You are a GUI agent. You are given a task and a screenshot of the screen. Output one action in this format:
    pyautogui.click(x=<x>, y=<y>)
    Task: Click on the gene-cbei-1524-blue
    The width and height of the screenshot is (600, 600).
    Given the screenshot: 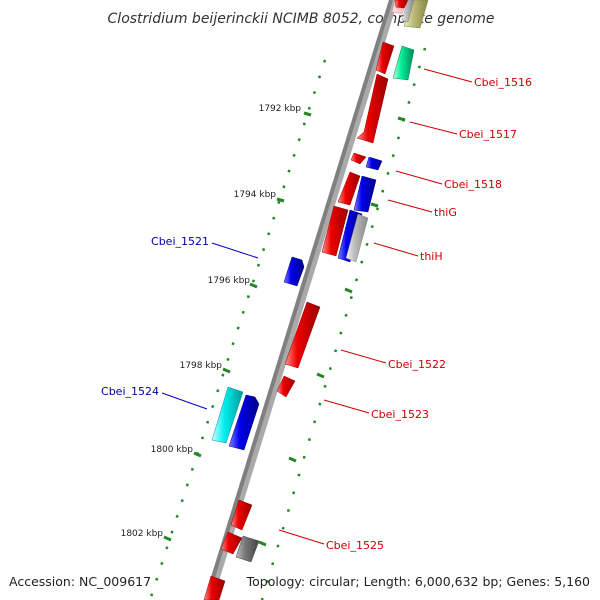 What is the action you would take?
    pyautogui.click(x=244, y=422)
    